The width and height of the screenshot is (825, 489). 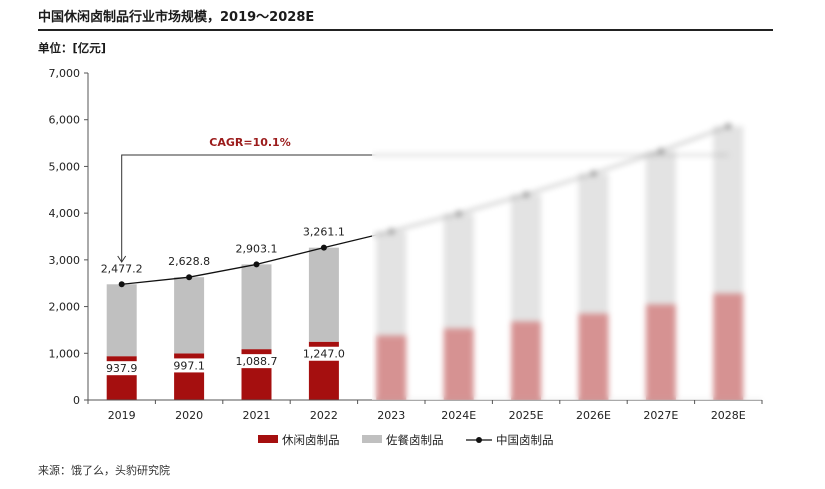 I want to click on leisure-value-label: 1,088.7, so click(x=257, y=361).